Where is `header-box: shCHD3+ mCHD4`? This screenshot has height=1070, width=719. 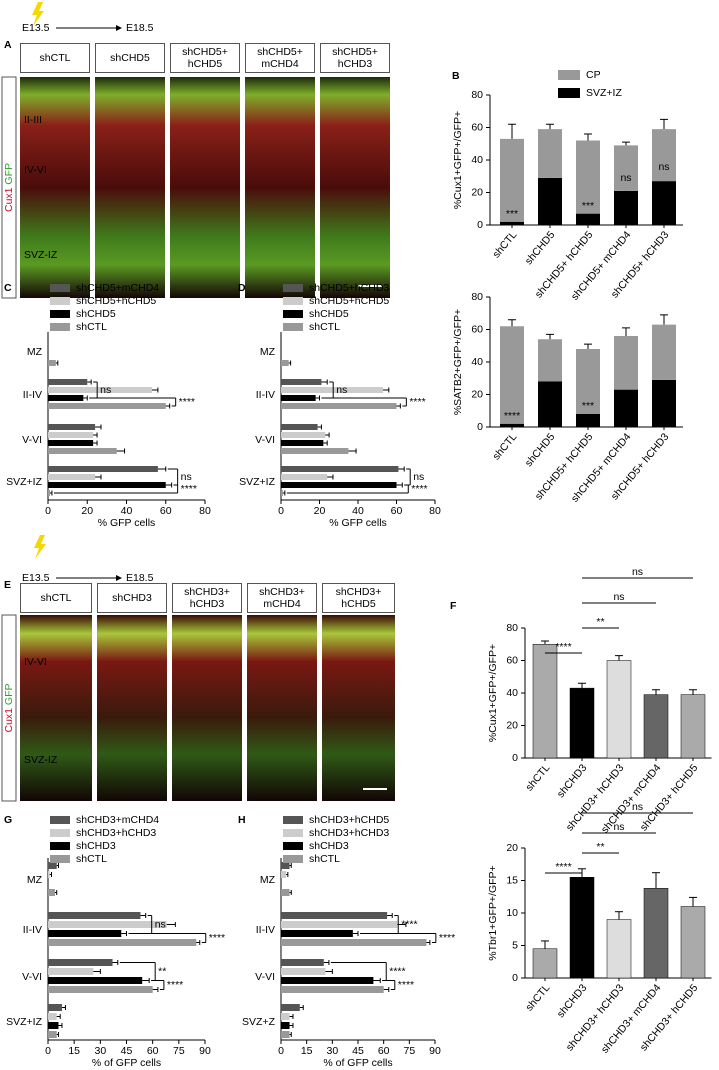
header-box: shCHD3+ mCHD4 is located at coordinates (282, 598).